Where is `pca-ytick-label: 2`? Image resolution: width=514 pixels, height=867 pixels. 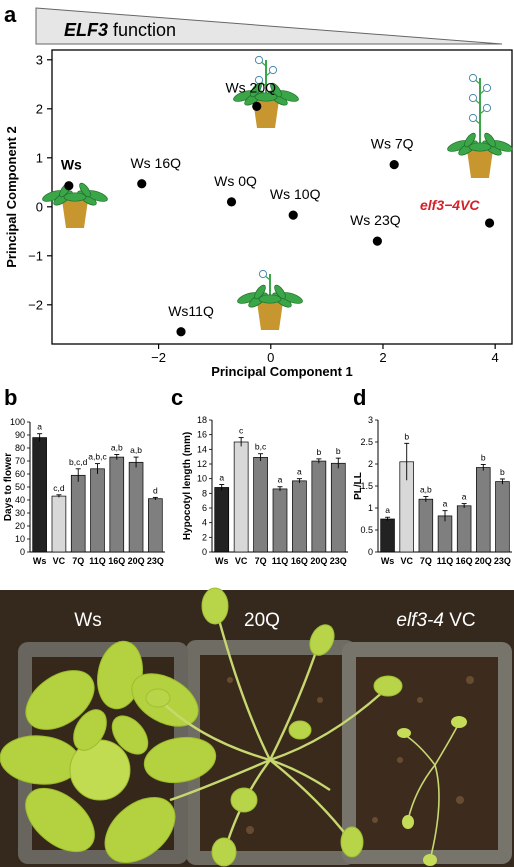 pca-ytick-label: 2 is located at coordinates (39, 108).